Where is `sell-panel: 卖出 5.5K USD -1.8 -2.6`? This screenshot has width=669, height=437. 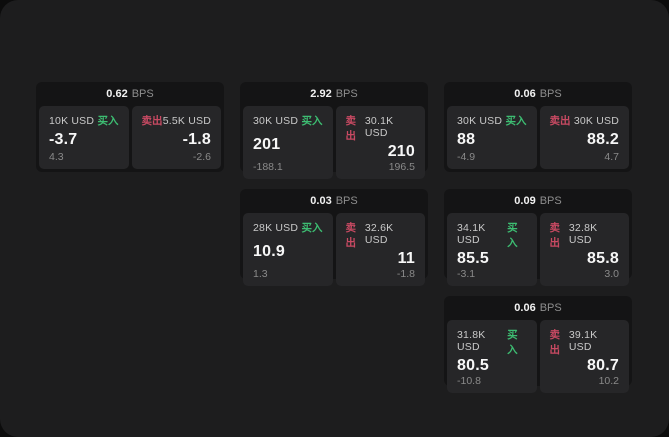 sell-panel: 卖出 5.5K USD -1.8 -2.6 is located at coordinates (176, 137).